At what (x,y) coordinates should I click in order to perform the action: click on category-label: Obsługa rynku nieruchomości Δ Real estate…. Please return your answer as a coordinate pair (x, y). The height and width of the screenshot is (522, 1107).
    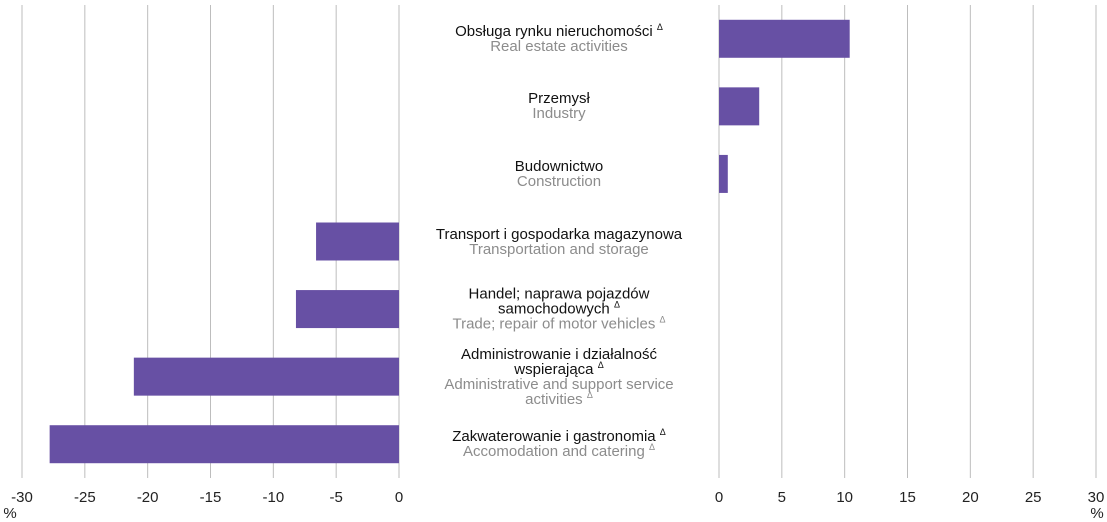
    Looking at the image, I should click on (559, 37).